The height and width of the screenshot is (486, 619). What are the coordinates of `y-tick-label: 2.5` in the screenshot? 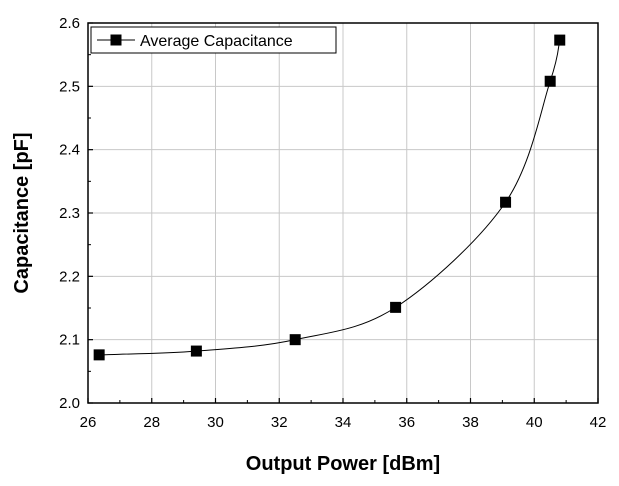 It's located at (69, 86).